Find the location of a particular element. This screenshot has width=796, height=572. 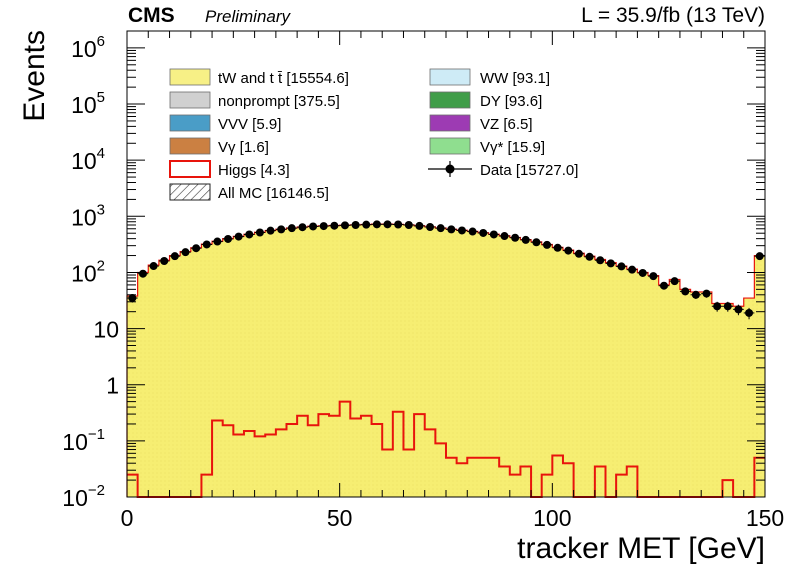

legend-entry-vgammastar: Vγ* [15.9] is located at coordinates (487, 146).